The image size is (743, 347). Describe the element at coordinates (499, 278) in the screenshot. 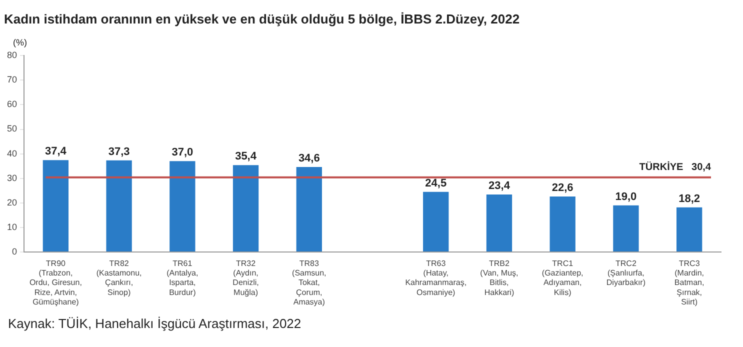

I see `x-tick-label: TRB2 (Van, Muş, Bitlis, Hakkari)` at that location.